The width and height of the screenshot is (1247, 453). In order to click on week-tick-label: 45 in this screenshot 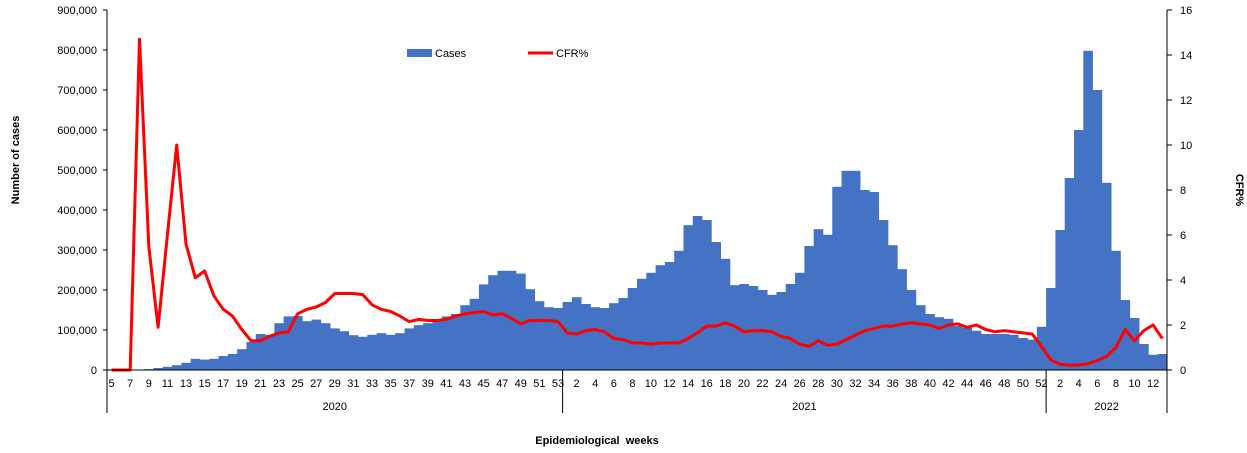, I will do `click(483, 384)`.